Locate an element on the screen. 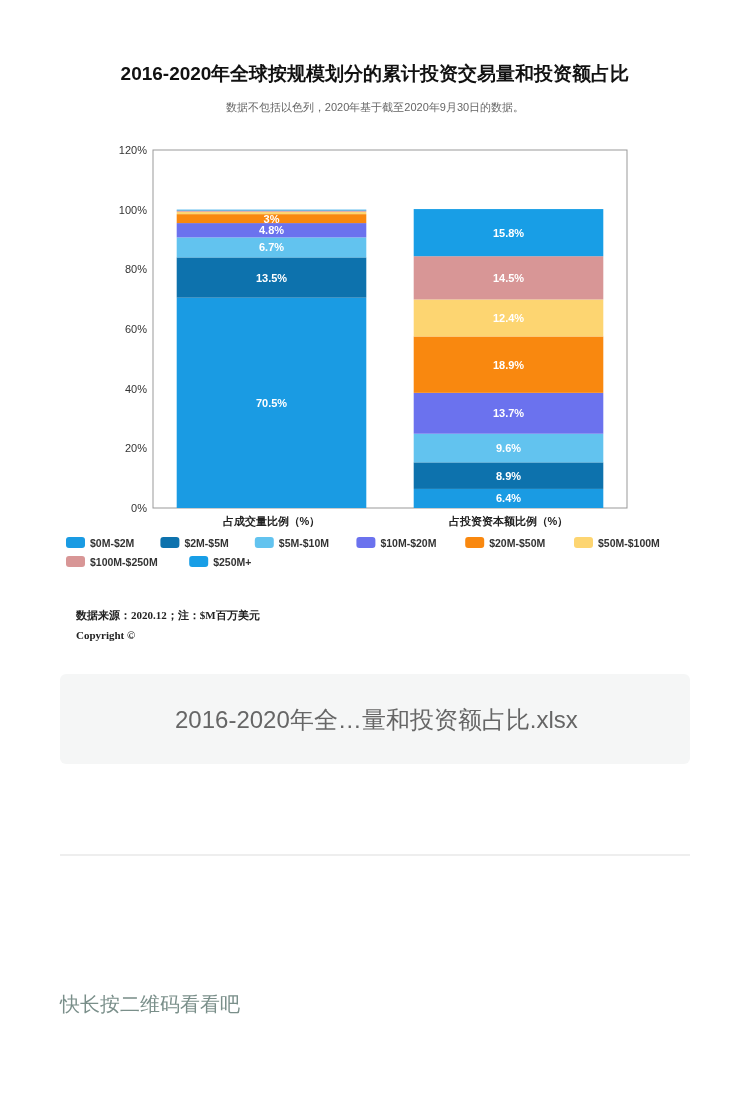  x-tick-label: 占投资资本额比例（%） is located at coordinates (508, 521).